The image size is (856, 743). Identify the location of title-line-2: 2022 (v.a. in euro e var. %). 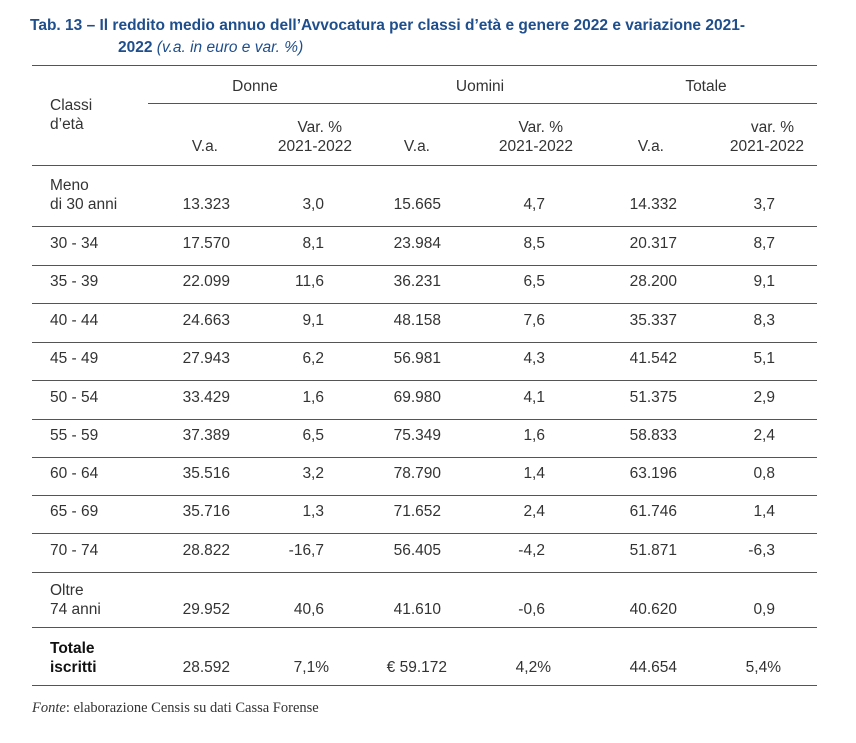
(430, 48).